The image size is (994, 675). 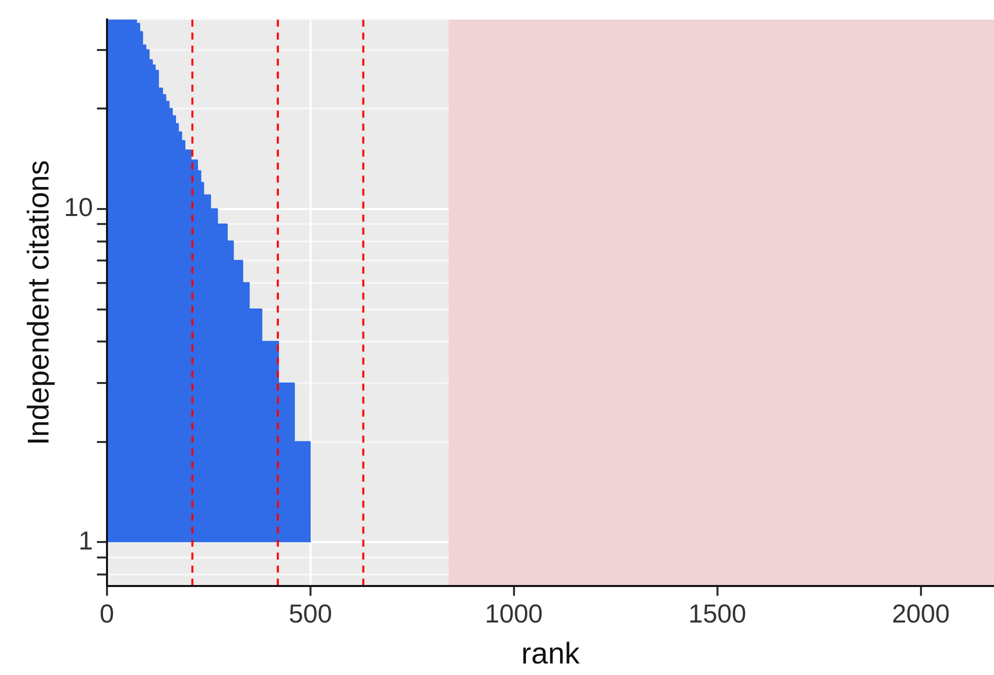 I want to click on x-tick-label: 1000, so click(x=513, y=613).